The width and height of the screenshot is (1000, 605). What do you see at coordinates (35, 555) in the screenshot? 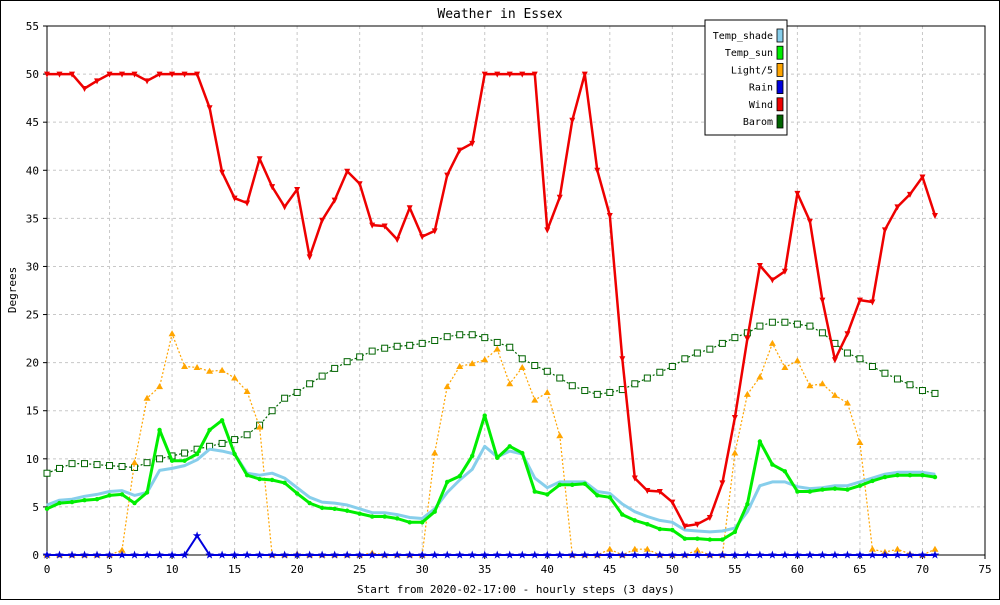
I see `y-tick-label: 0` at bounding box center [35, 555].